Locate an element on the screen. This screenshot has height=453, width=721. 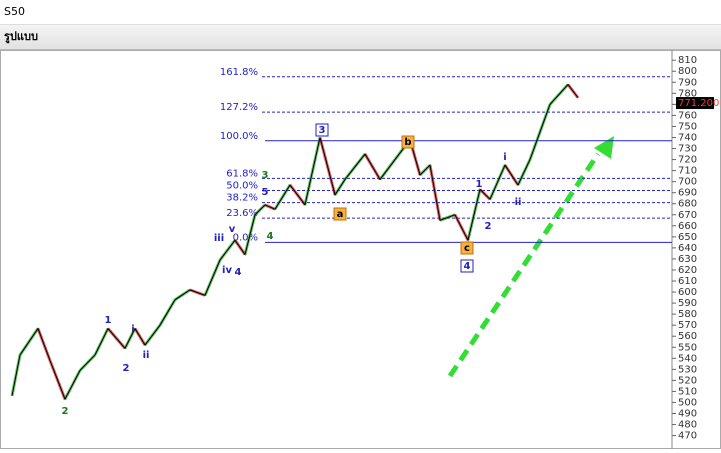
y-tick-label: 700 is located at coordinates (687, 182).